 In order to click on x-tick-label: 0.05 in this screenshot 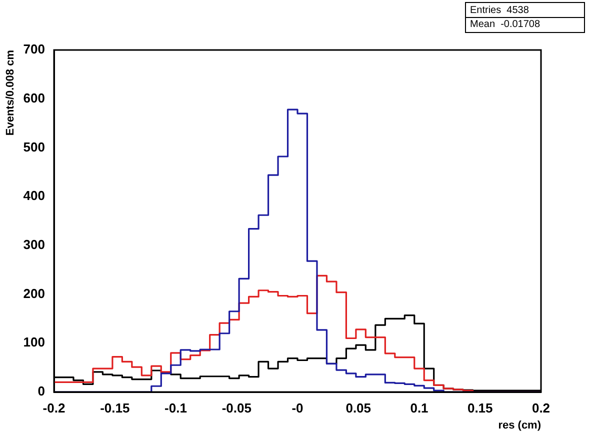, I will do `click(359, 408)`.